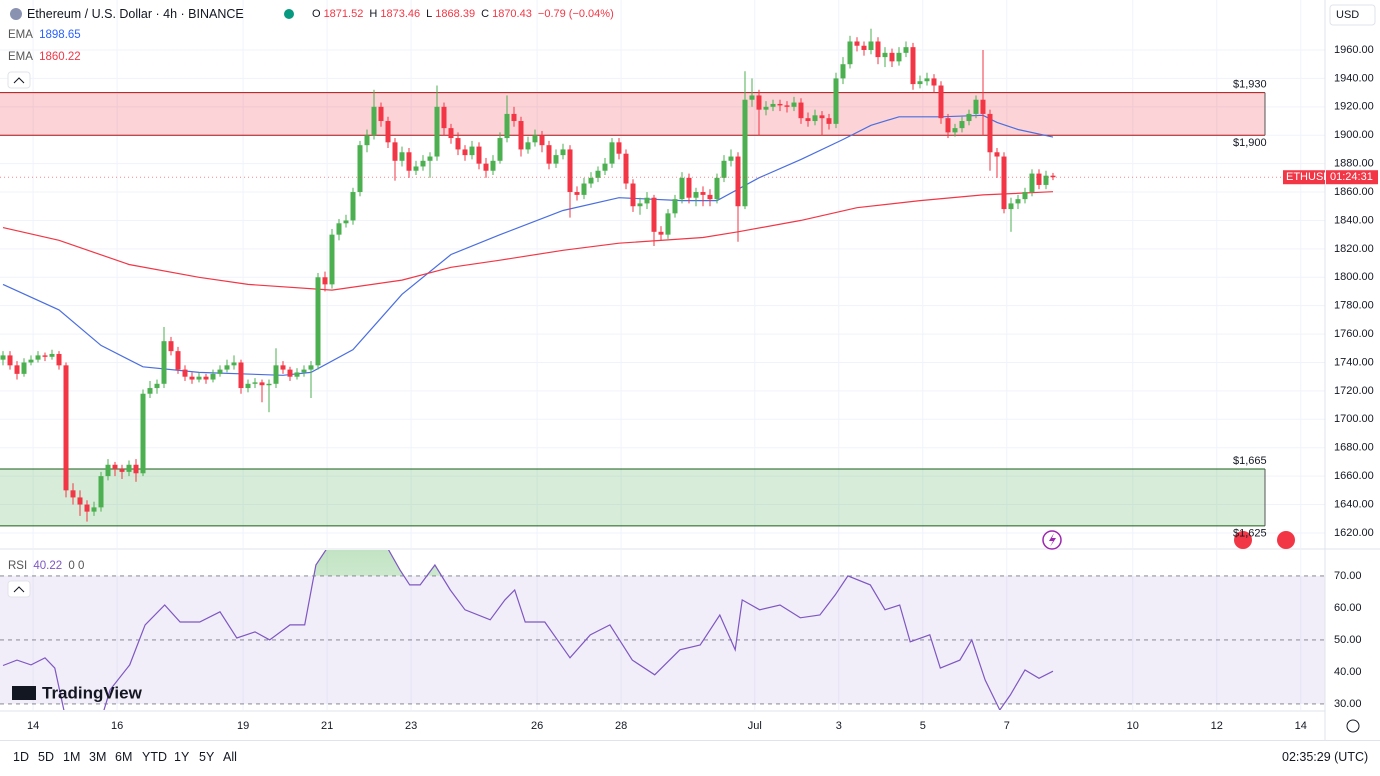 The width and height of the screenshot is (1380, 776). What do you see at coordinates (1354, 107) in the screenshot?
I see `y-tick-label: 1920.00` at bounding box center [1354, 107].